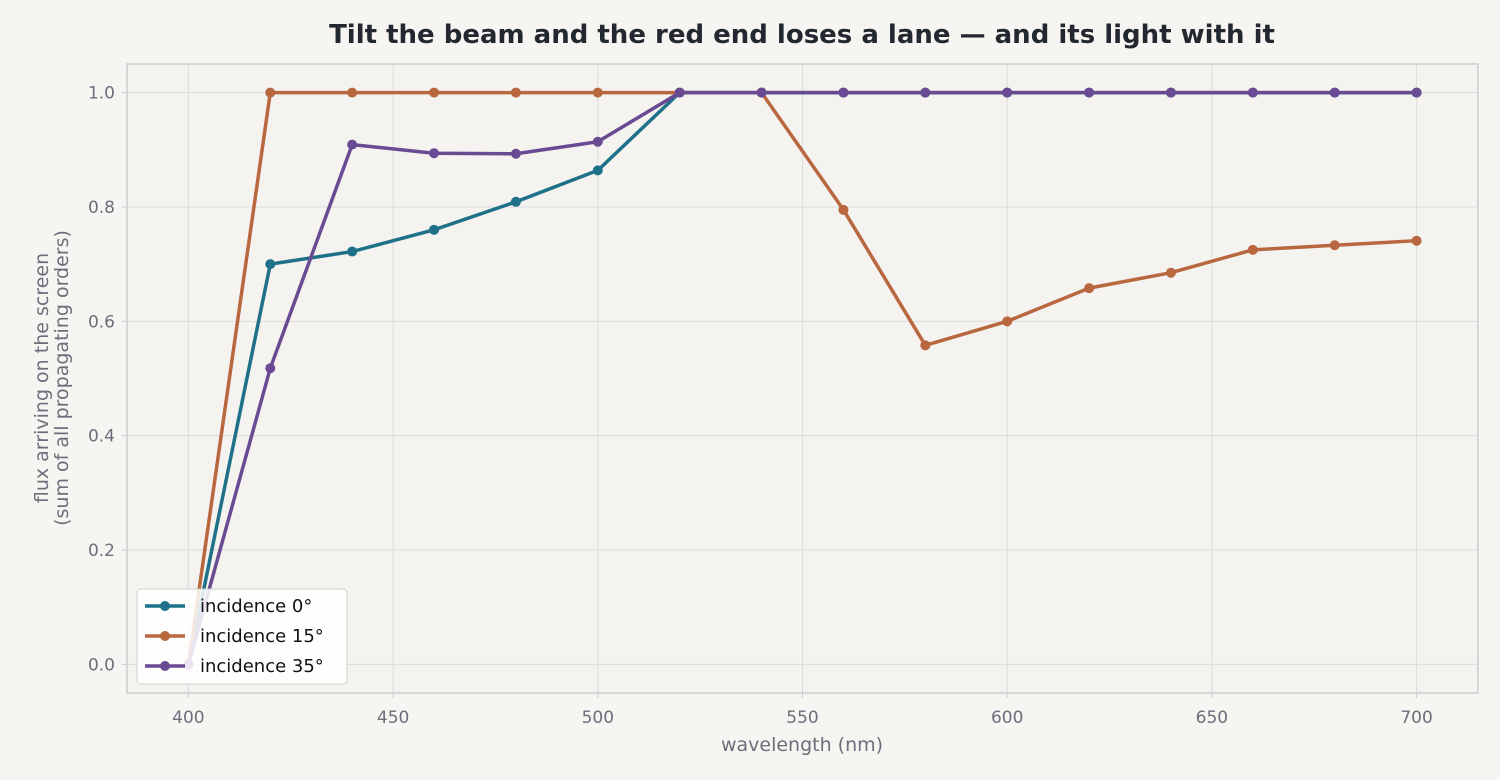 Image resolution: width=1500 pixels, height=780 pixels. I want to click on legend: incidence 0° incidence 15° incidence 35°, so click(242, 636).